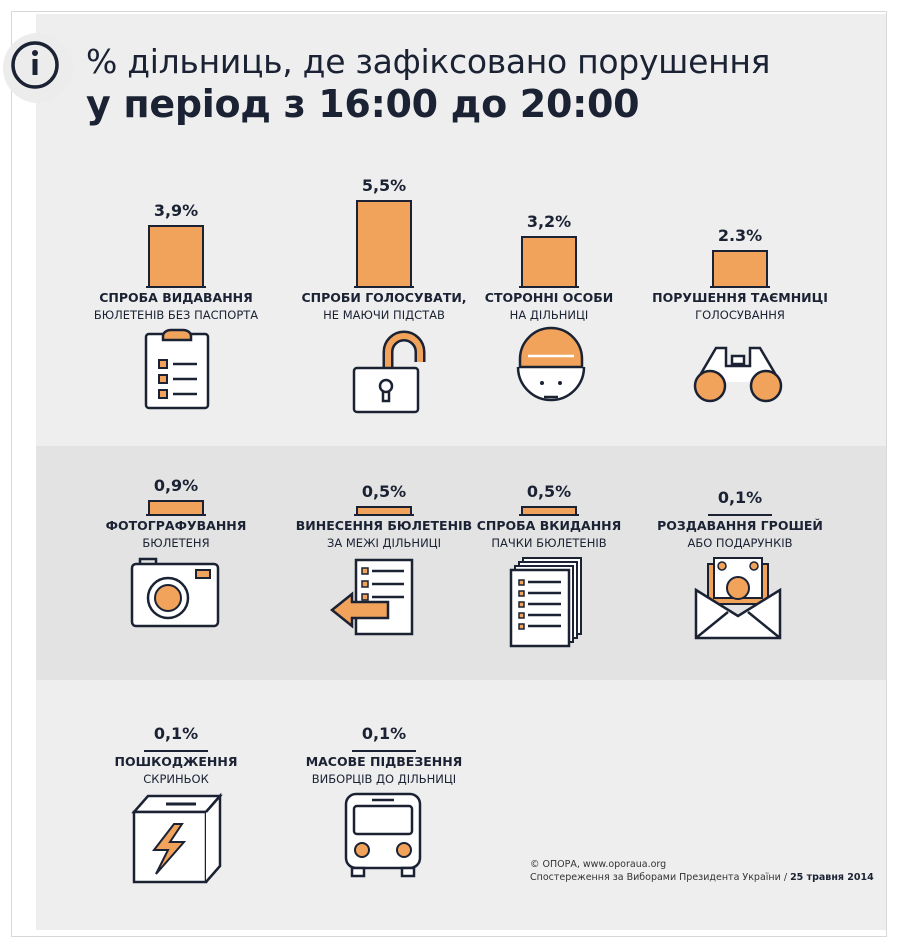 This screenshot has width=900, height=950. I want to click on value-label: 3,9%, so click(176, 211).